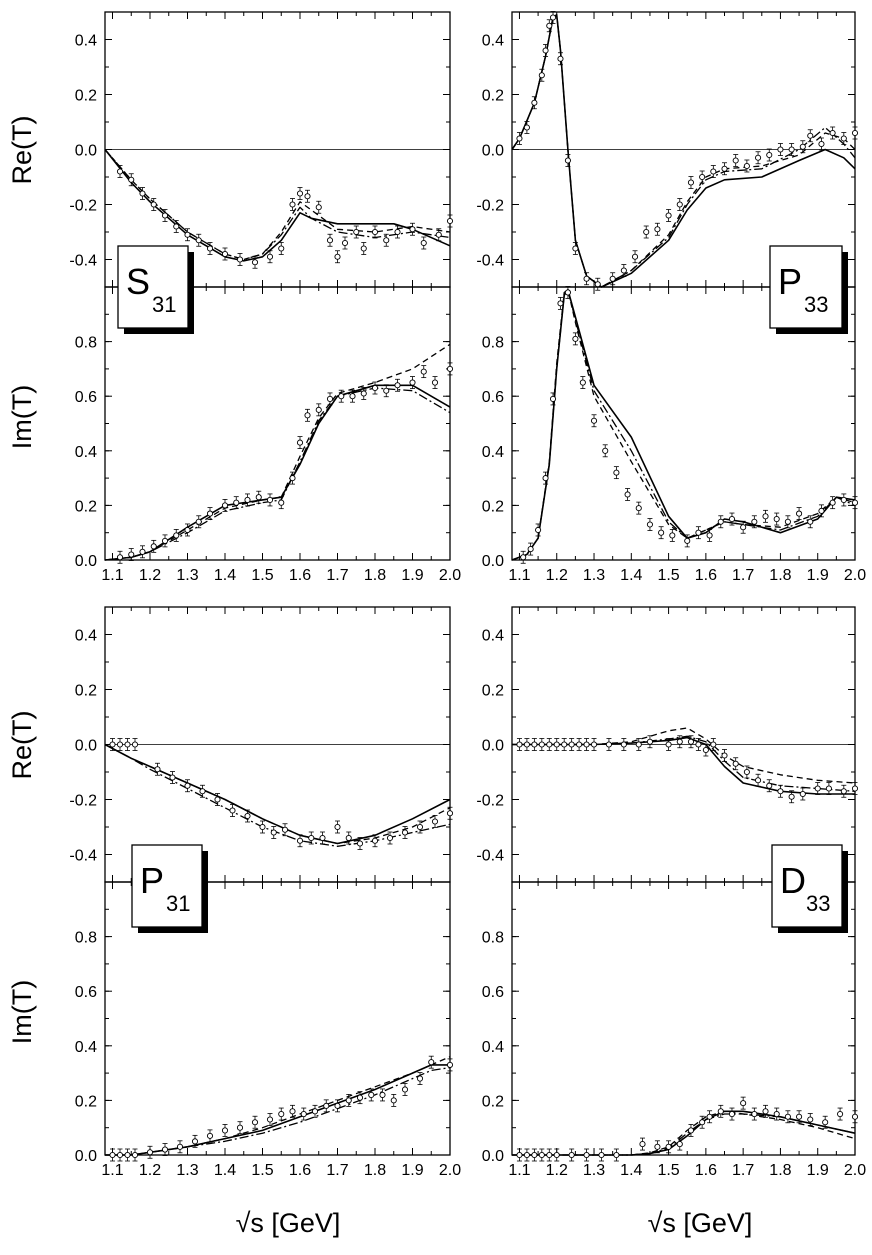  What do you see at coordinates (809, 888) in the screenshot?
I see `partial-wave-label-3: D33` at bounding box center [809, 888].